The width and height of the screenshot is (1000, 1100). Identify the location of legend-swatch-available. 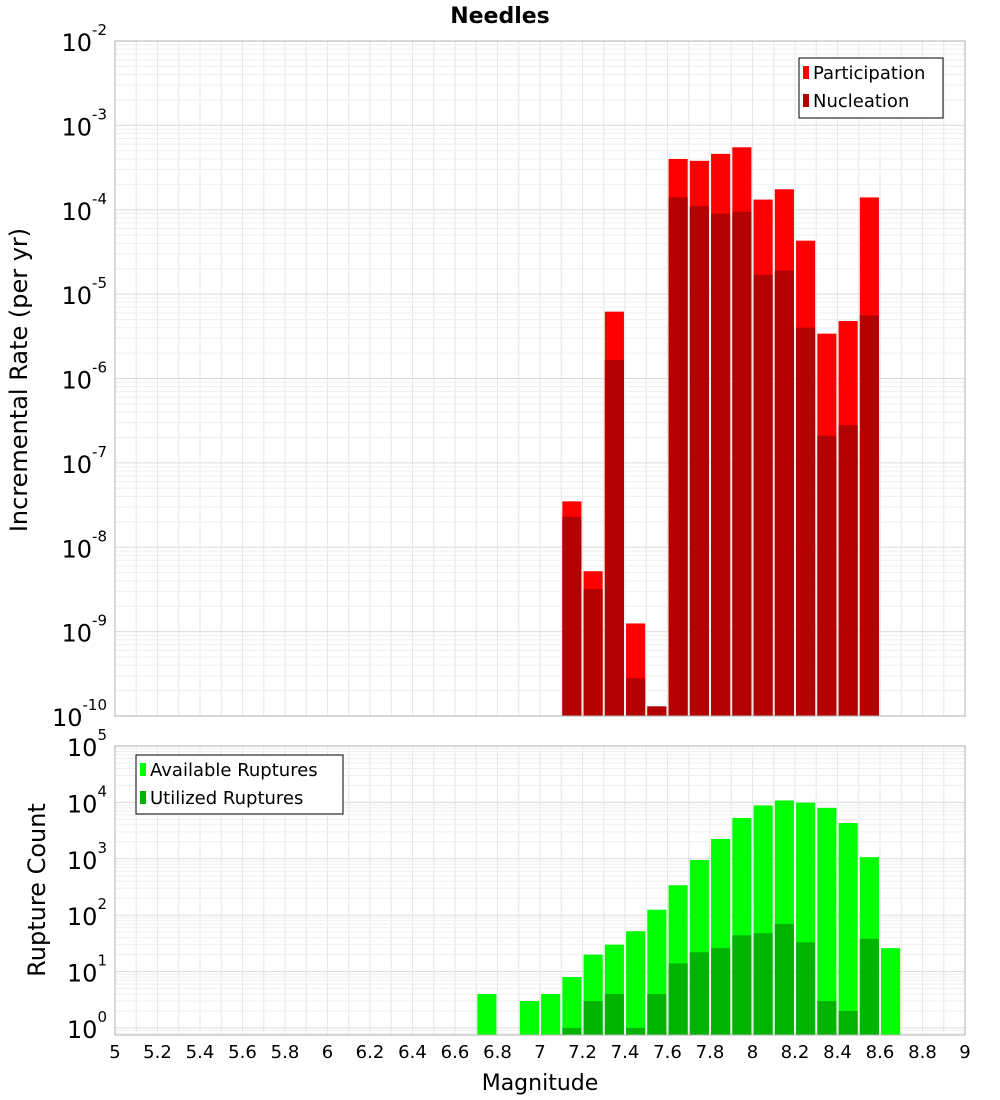
(143, 769).